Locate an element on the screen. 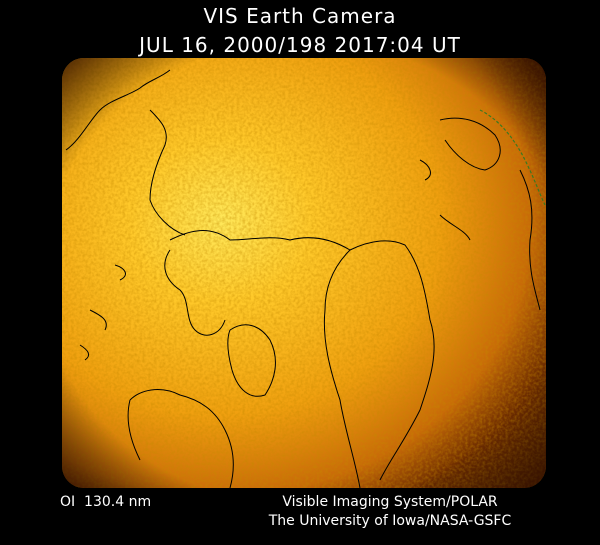 This screenshot has width=600, height=545. instrument: Visible Imaging System/POLAR is located at coordinates (390, 502).